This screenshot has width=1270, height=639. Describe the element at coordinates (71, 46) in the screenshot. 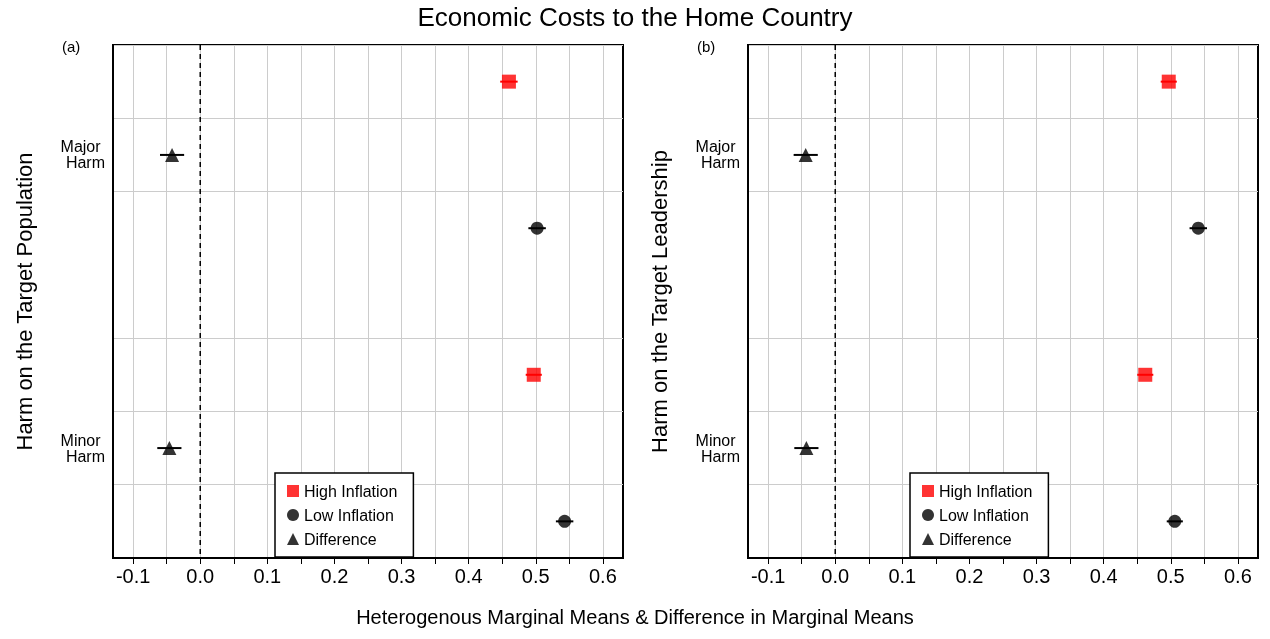

I see `text: (a)` at that location.